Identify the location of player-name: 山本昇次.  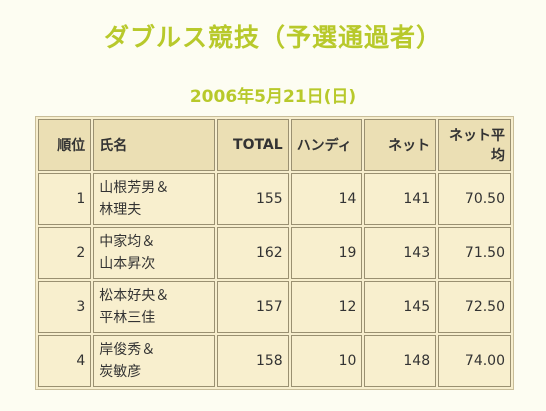
(127, 264).